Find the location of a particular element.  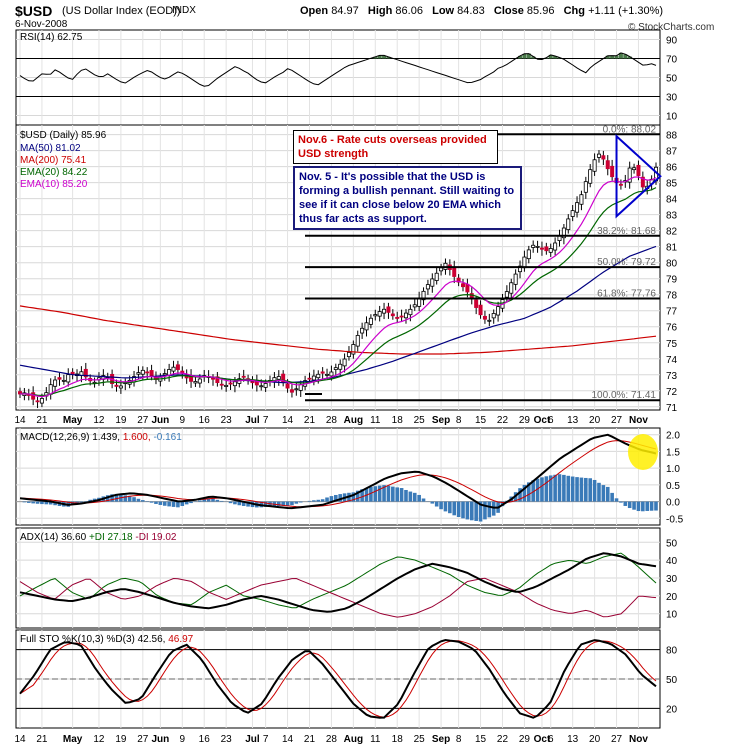

price-xaxis-label: 19 is located at coordinates (121, 420).